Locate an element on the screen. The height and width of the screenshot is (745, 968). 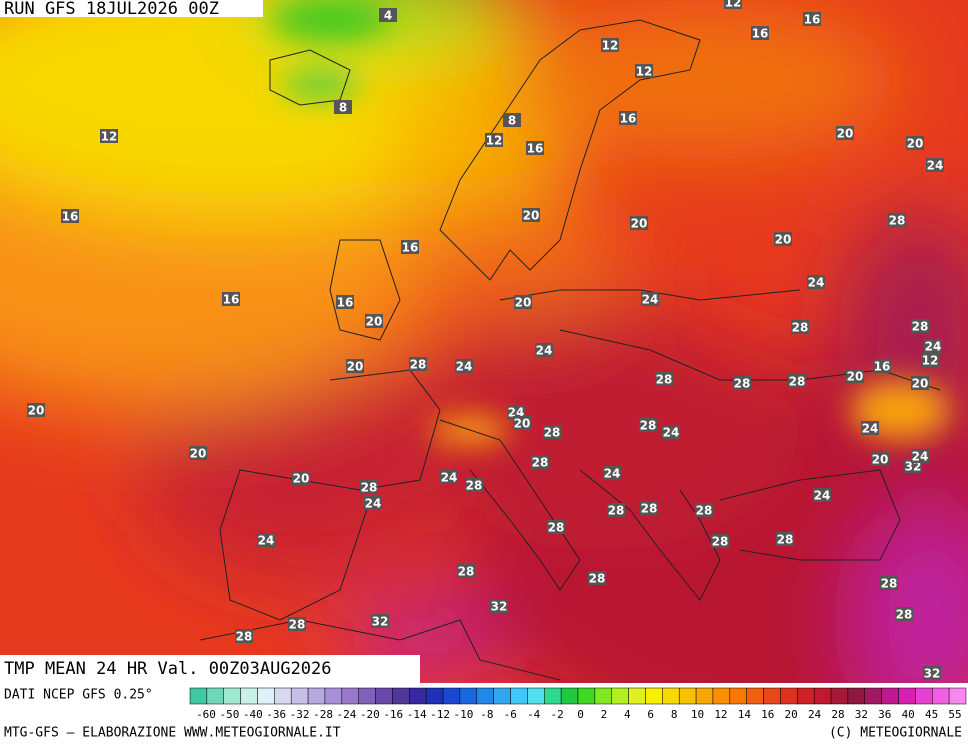
colorbar-label: 8 is located at coordinates (674, 714).